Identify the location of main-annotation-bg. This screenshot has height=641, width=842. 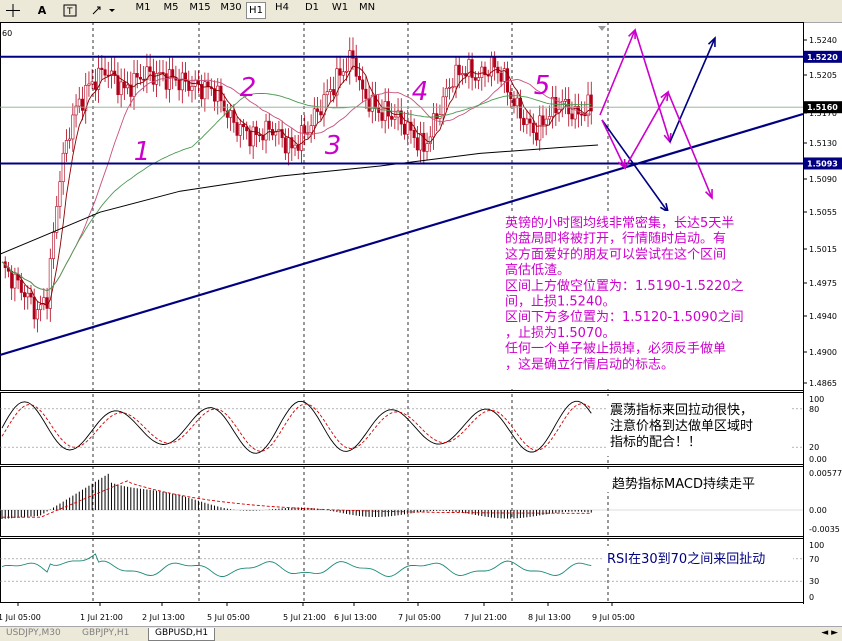
(644, 300).